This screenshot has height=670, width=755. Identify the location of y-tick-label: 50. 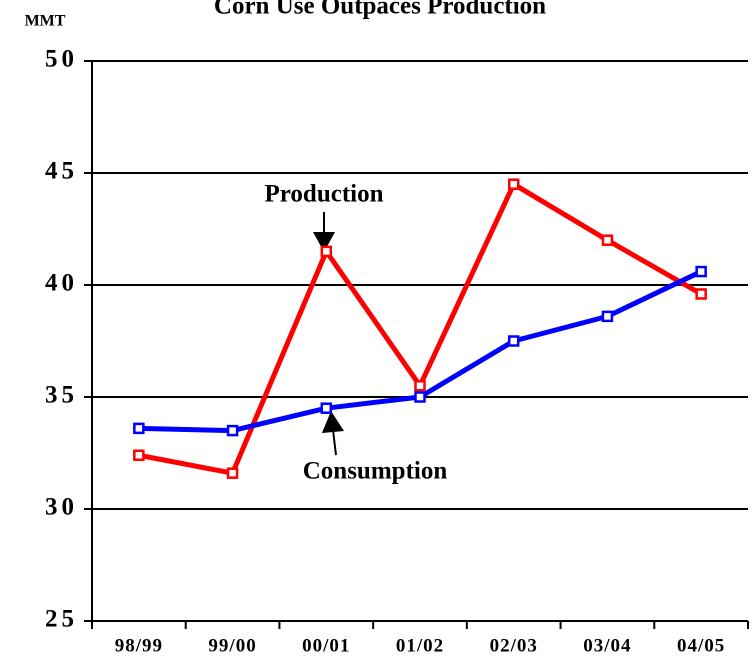
(61, 59).